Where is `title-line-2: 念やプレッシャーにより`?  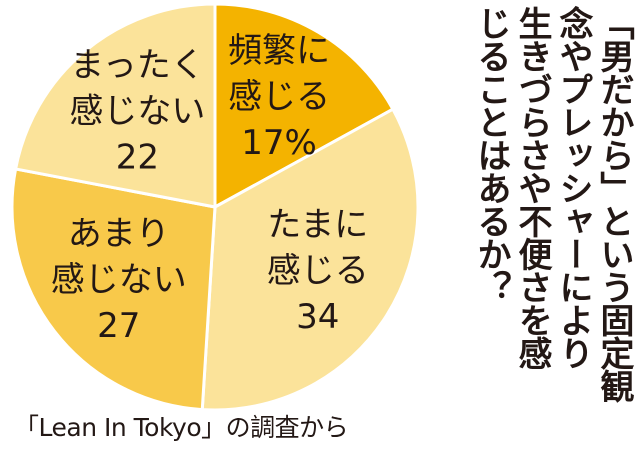
title-line-2: 念やプレッシャーにより is located at coordinates (573, 187).